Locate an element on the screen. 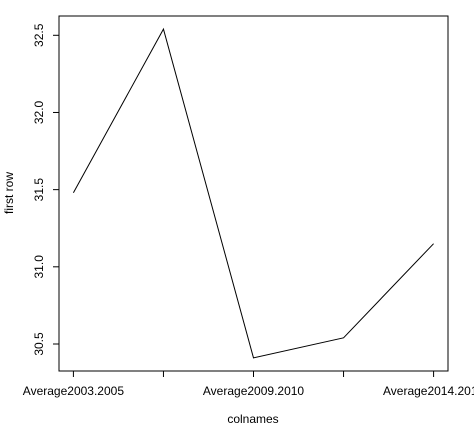 The image size is (474, 428). x-tick-label: Average2009.2010 is located at coordinates (254, 391).